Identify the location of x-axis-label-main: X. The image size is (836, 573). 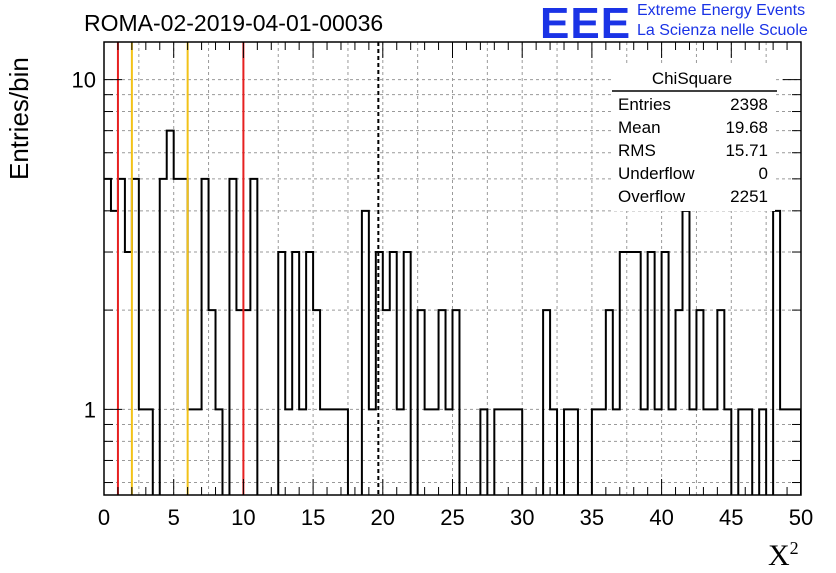
(779, 555).